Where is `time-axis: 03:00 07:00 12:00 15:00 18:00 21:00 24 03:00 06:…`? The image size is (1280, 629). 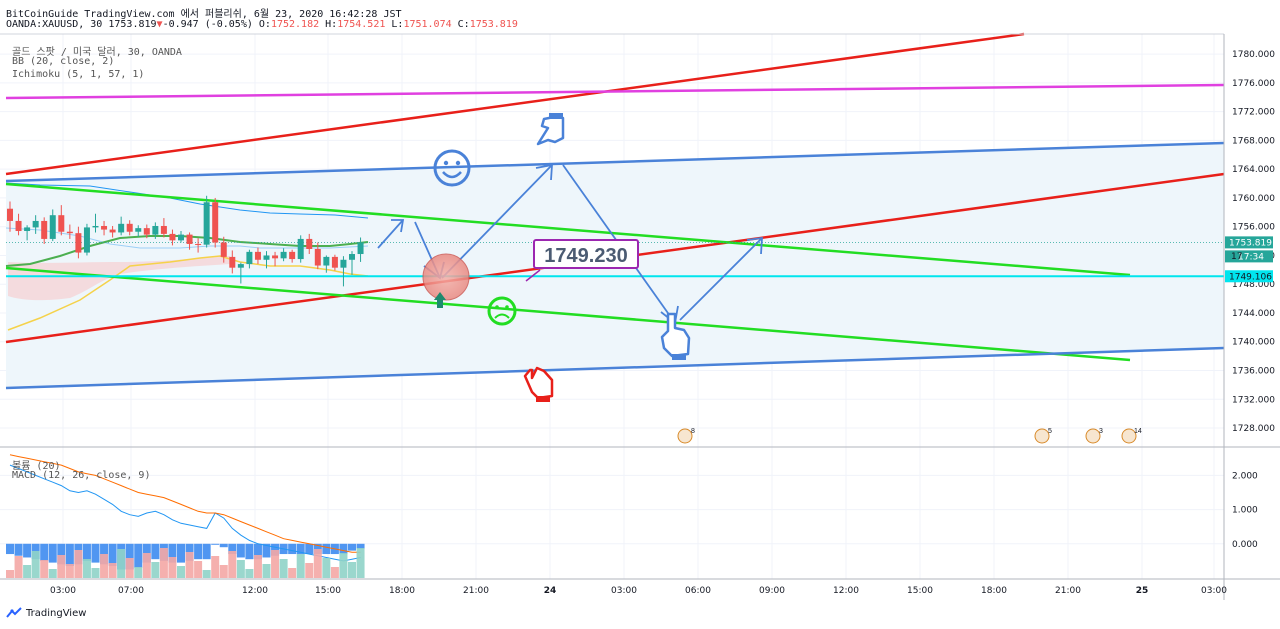 time-axis: 03:00 07:00 12:00 15:00 18:00 21:00 24 03:00 06:… is located at coordinates (638, 591).